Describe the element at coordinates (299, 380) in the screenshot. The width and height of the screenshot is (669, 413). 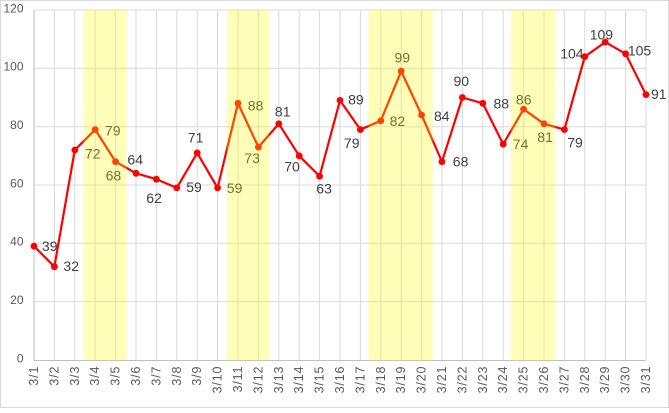
I see `svg-text: 3/14` at that location.